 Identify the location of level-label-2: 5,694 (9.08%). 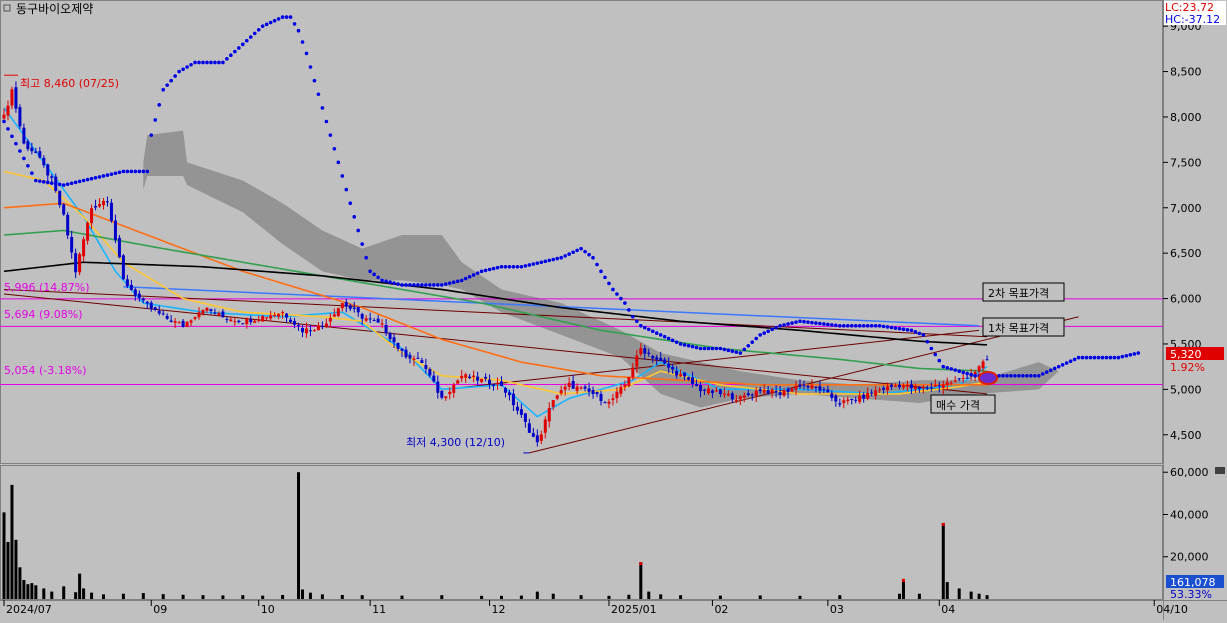
(43, 314).